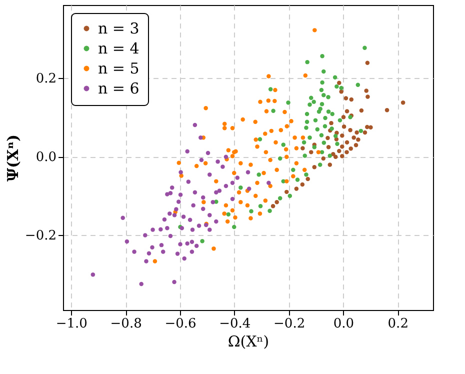 Image resolution: width=465 pixels, height=374 pixels. I want to click on legend-label: n = 5, so click(119, 69).